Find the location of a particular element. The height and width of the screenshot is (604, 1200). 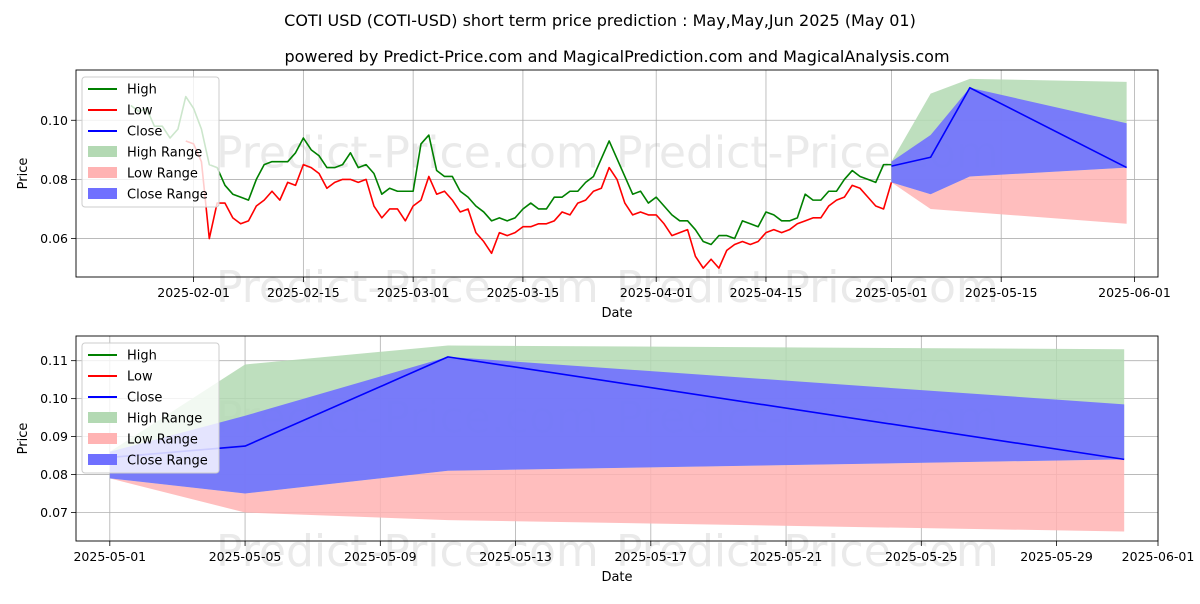

x-tick-label: 2025-05-13 is located at coordinates (515, 556).